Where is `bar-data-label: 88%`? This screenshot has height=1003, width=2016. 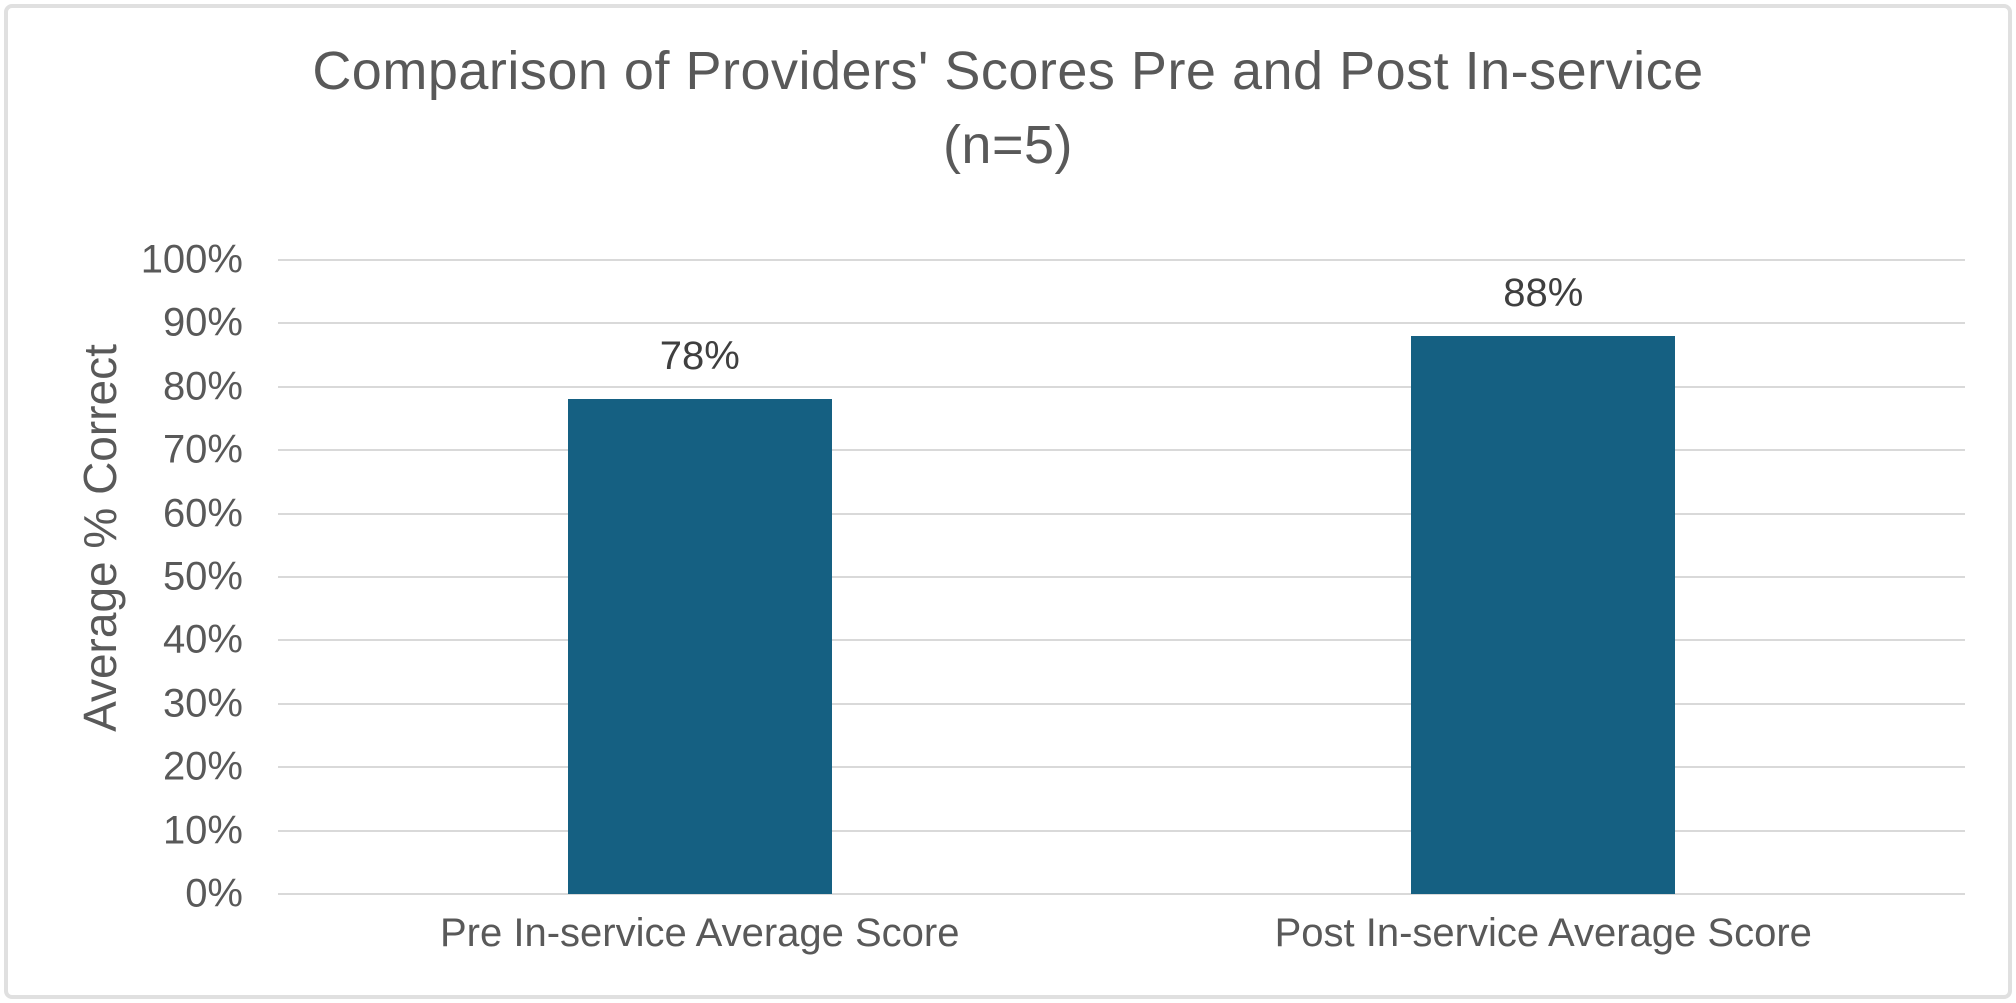 bar-data-label: 88% is located at coordinates (1543, 293).